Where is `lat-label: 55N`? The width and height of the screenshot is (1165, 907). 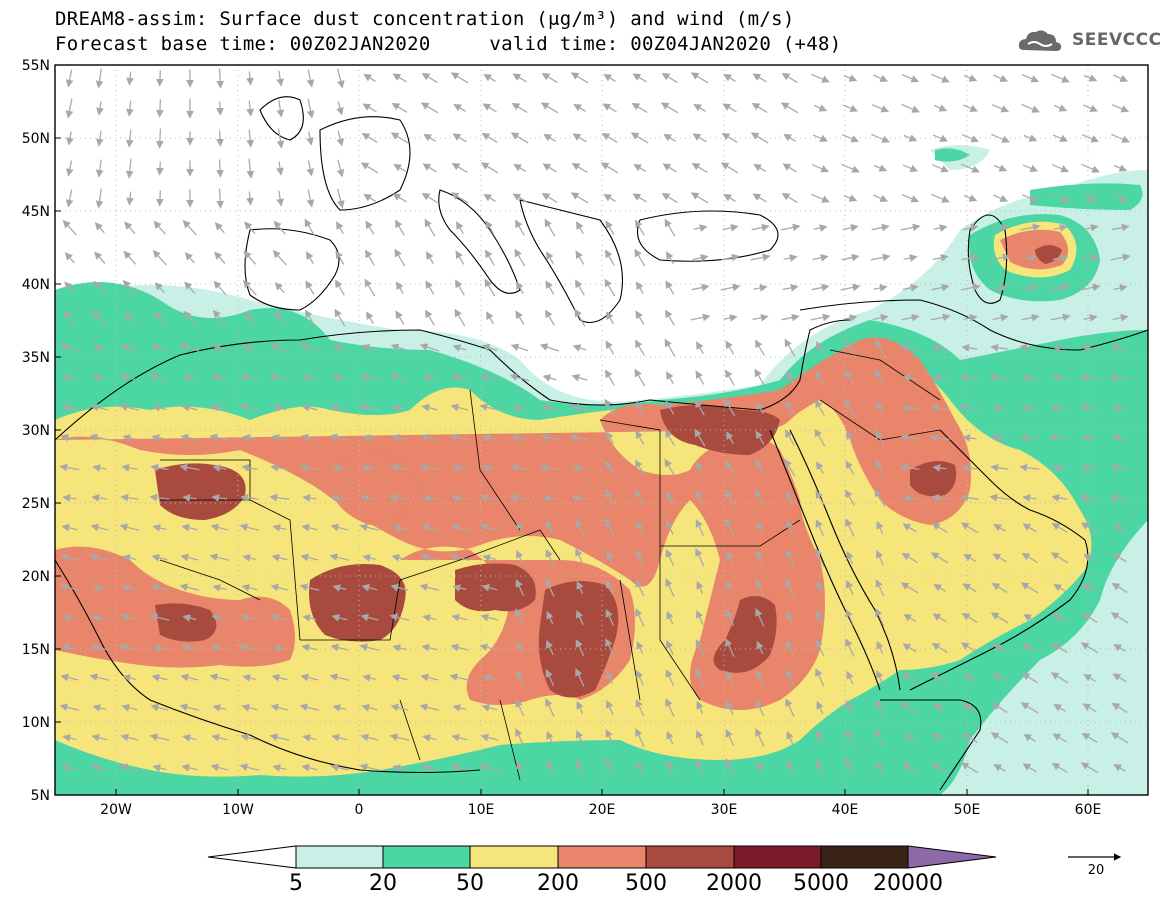 lat-label: 55N is located at coordinates (36, 66).